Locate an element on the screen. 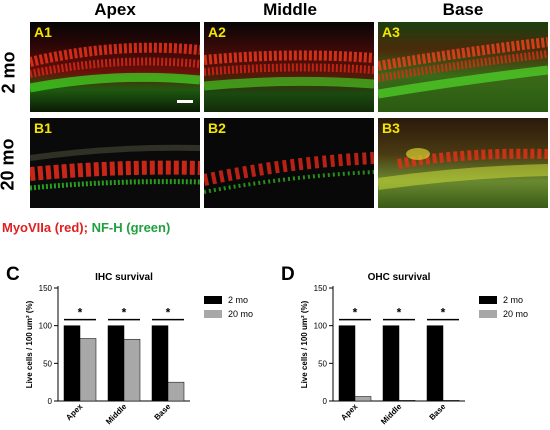 This screenshot has height=430, width=550. column-header-apex: Apex is located at coordinates (115, 9).